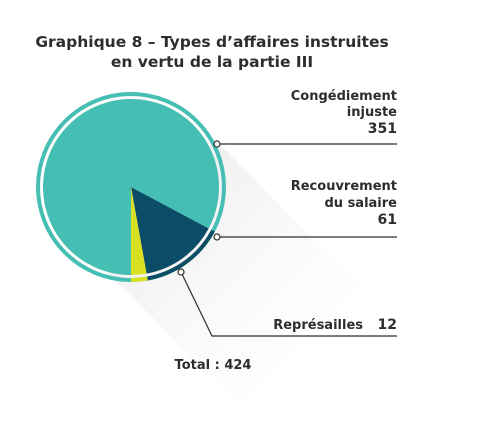 The height and width of the screenshot is (427, 477). Describe the element at coordinates (387, 220) in the screenshot. I see `slice-value-recouvrement: 61` at that location.